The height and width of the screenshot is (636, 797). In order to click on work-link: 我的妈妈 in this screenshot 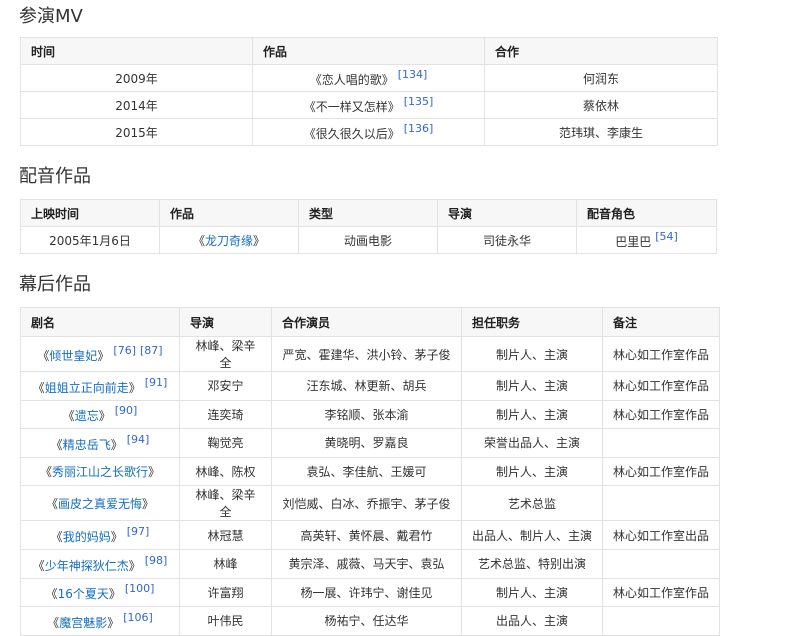, I will do `click(86, 537)`.